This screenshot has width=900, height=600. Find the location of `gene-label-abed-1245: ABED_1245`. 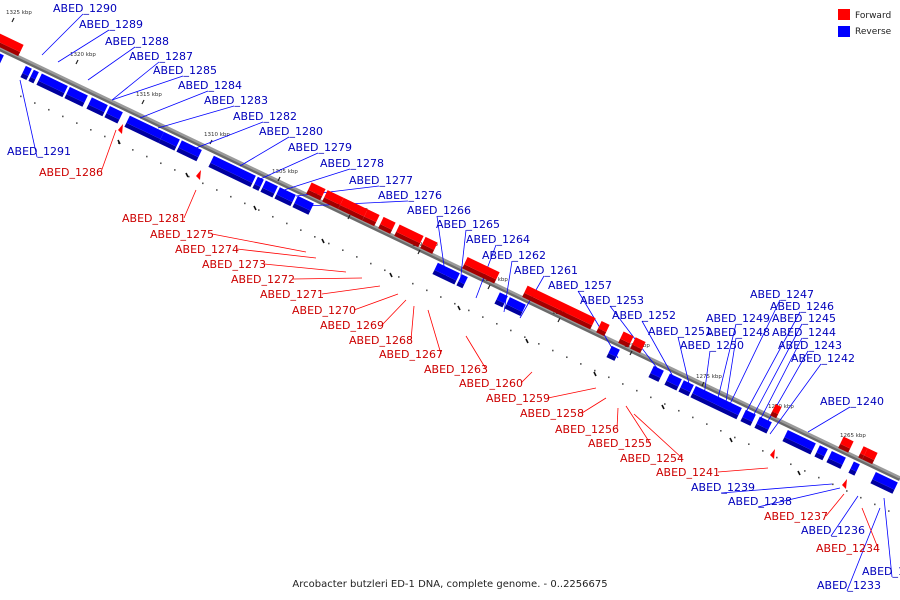

gene-label-abed-1245: ABED_1245 is located at coordinates (804, 318).